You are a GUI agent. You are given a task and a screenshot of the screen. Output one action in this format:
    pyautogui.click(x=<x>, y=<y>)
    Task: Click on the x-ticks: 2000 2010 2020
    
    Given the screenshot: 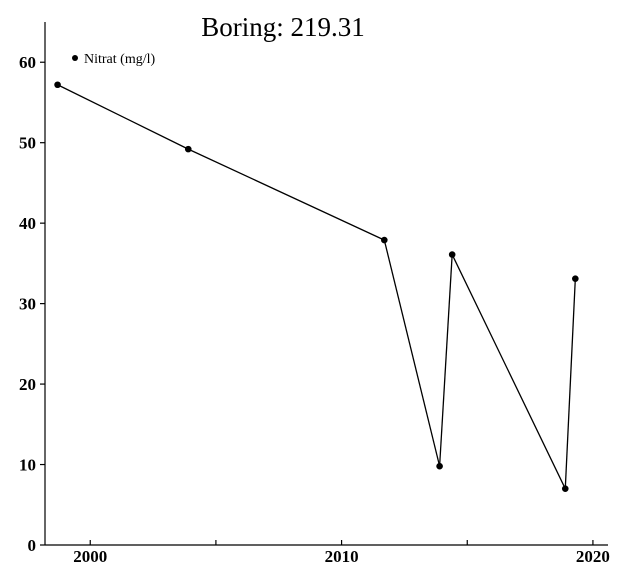 What is the action you would take?
    pyautogui.click(x=341, y=553)
    